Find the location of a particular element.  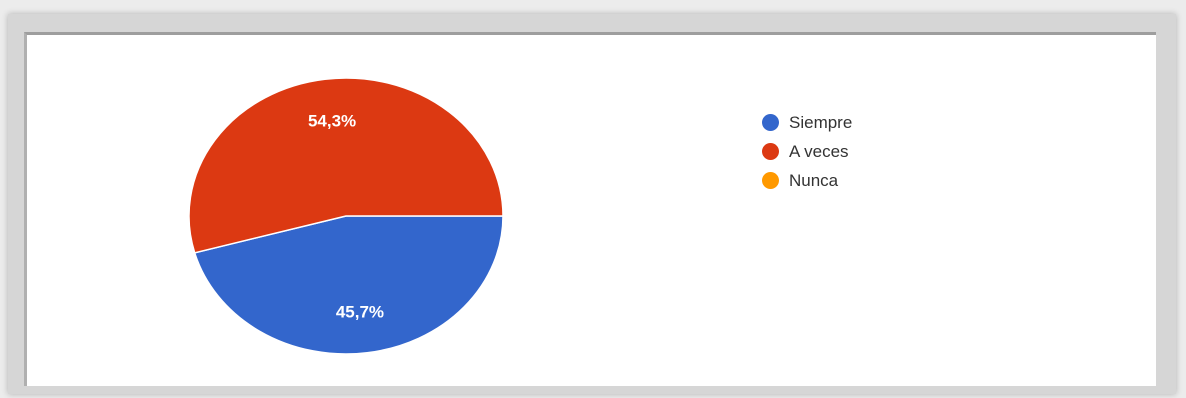

legend-swatch-a-veces is located at coordinates (770, 151).